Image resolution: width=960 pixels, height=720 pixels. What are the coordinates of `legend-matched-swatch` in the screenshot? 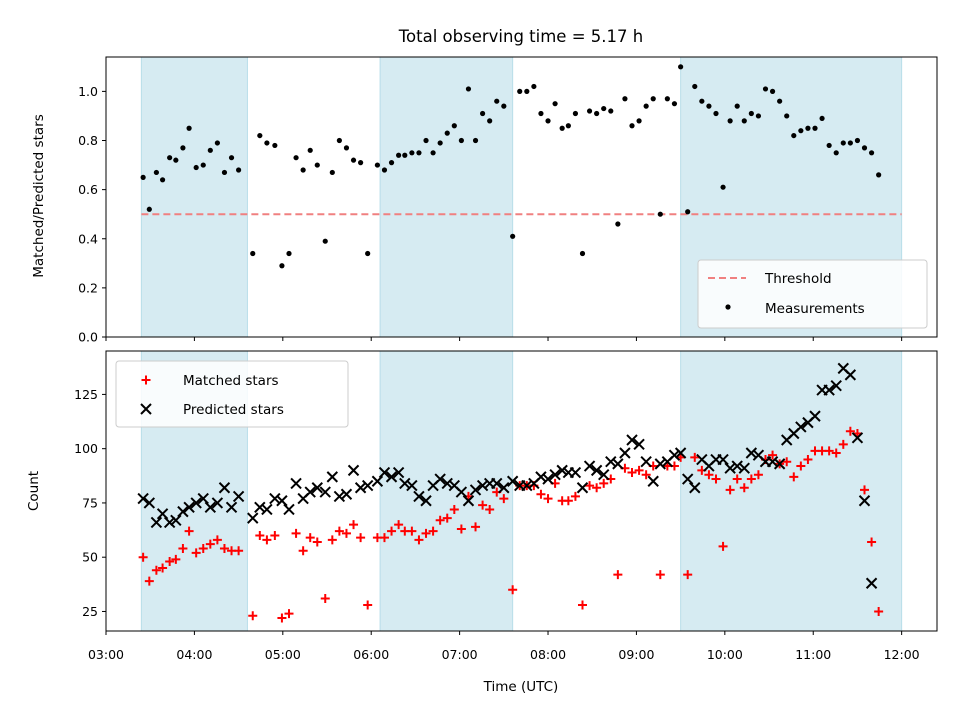 It's located at (146, 380).